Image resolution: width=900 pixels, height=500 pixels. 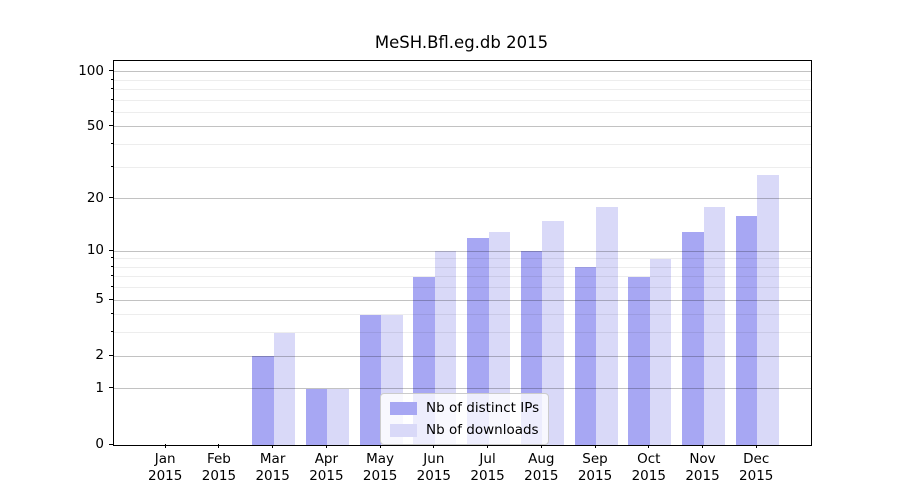 I want to click on x-tick-label: Jun 2015, so click(x=434, y=468).